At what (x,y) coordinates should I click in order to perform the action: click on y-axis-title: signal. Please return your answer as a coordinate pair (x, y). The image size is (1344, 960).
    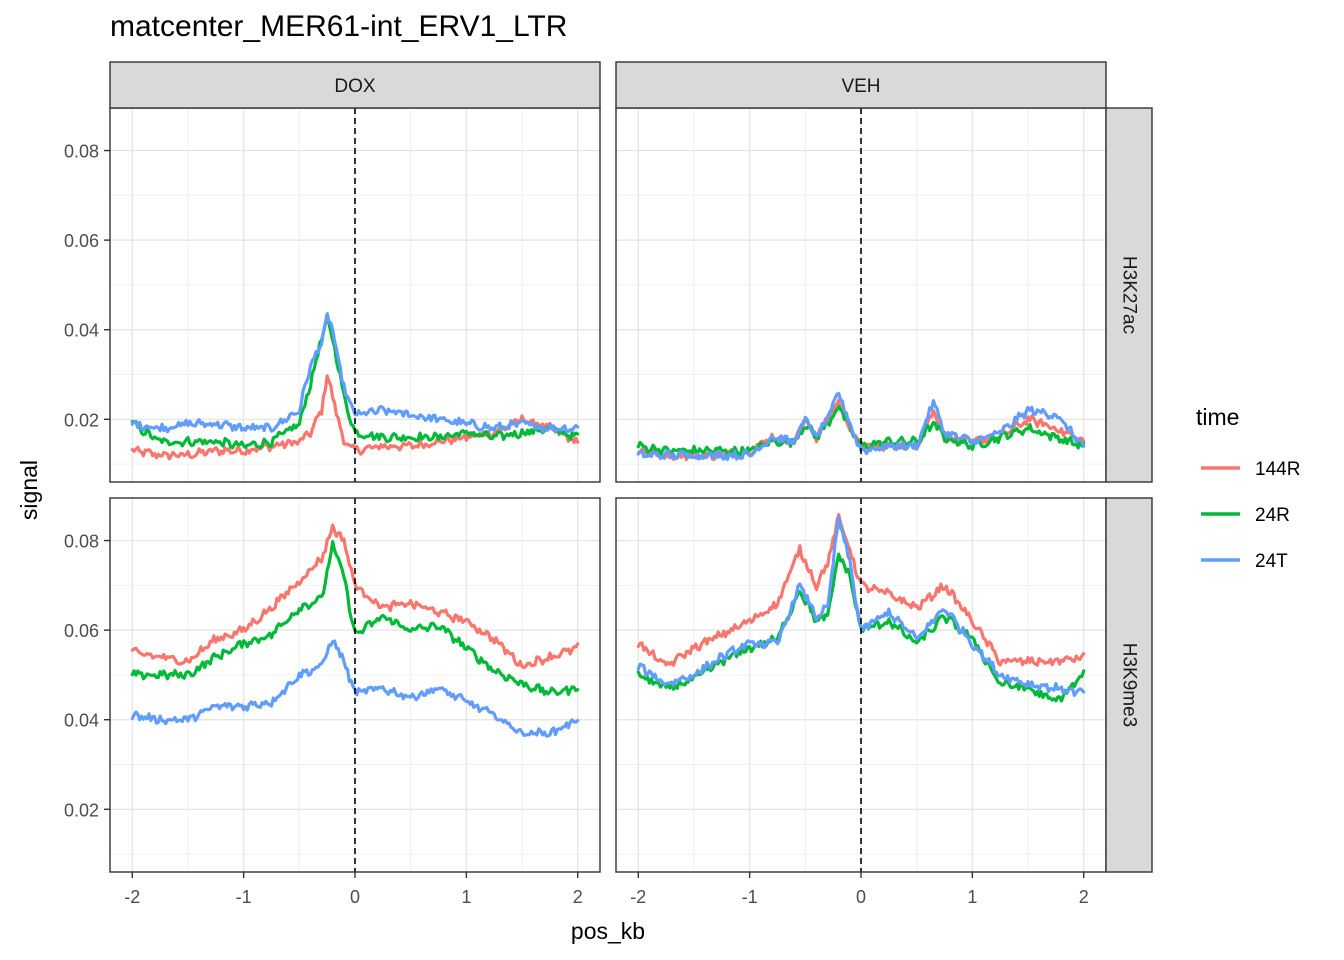
    Looking at the image, I should click on (29, 490).